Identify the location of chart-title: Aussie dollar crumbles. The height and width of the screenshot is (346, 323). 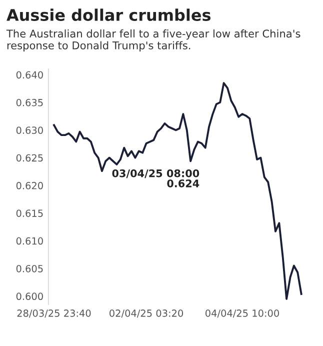
(108, 15).